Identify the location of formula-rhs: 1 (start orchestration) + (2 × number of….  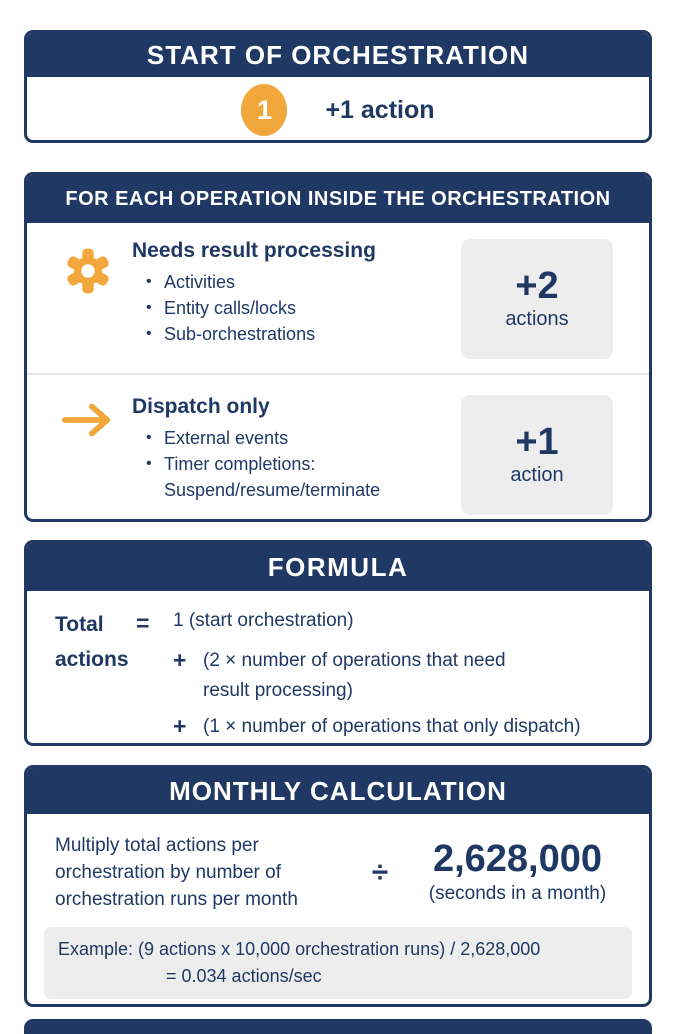
(401, 675).